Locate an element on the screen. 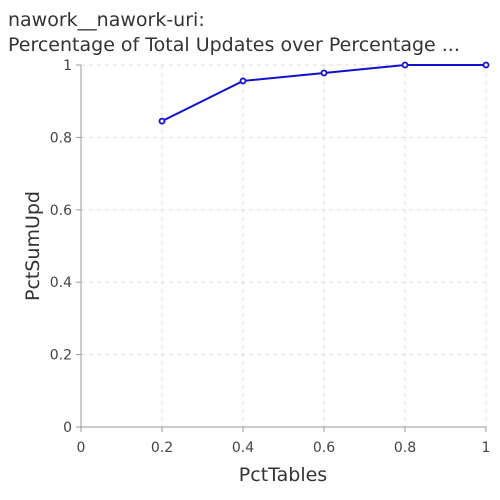 This screenshot has width=500, height=500. x-tick-label: 0.8 is located at coordinates (405, 448).